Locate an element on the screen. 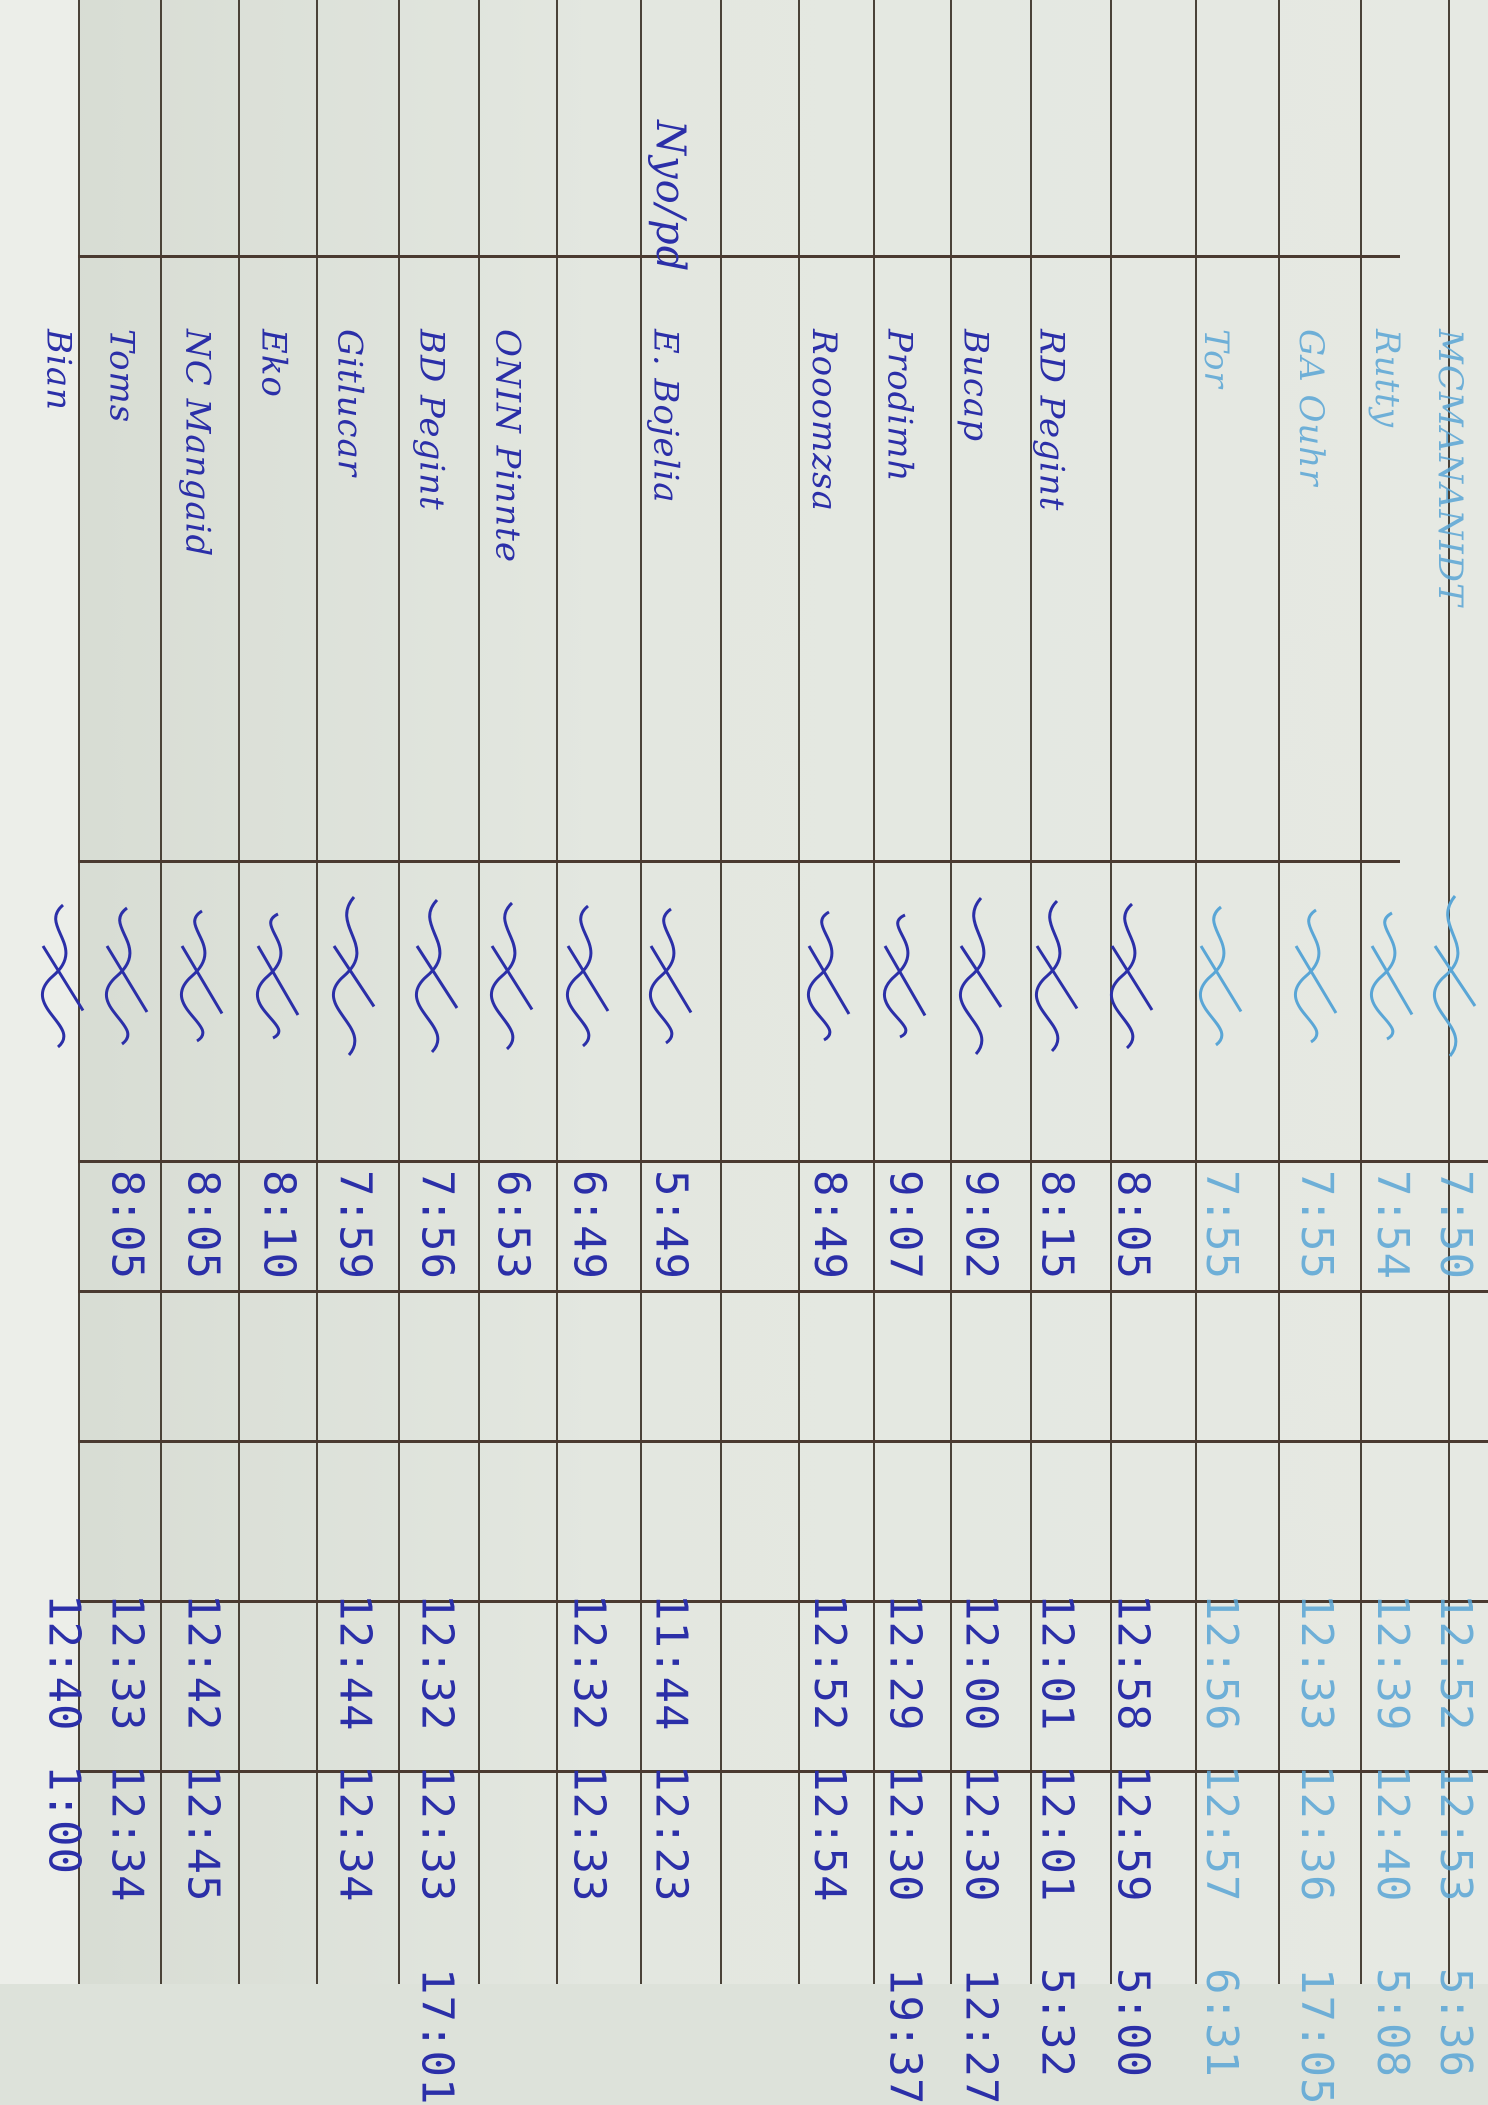 The height and width of the screenshot is (2105, 1488). lunch-in-cell: 12:40 is located at coordinates (1392, 1834).